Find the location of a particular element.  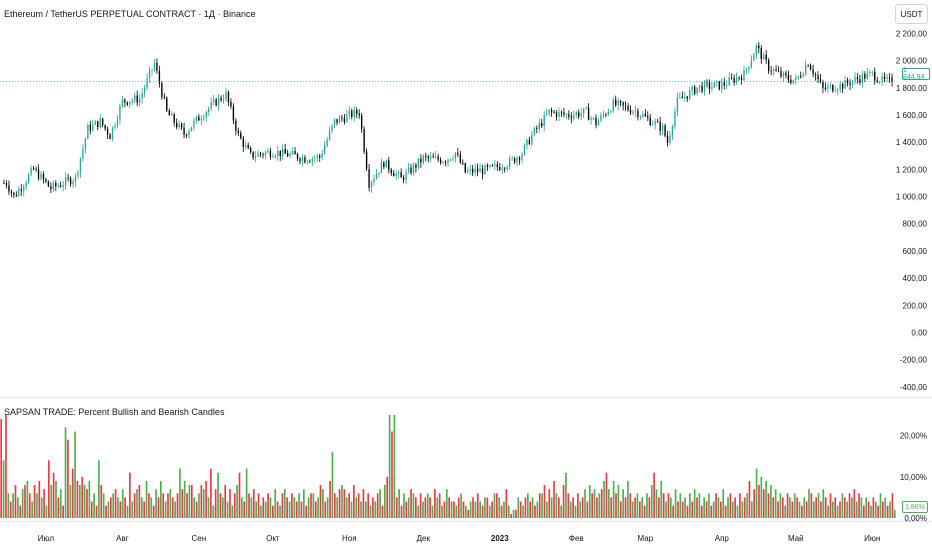

indicator-y-tick-label: 20,00% is located at coordinates (913, 436).